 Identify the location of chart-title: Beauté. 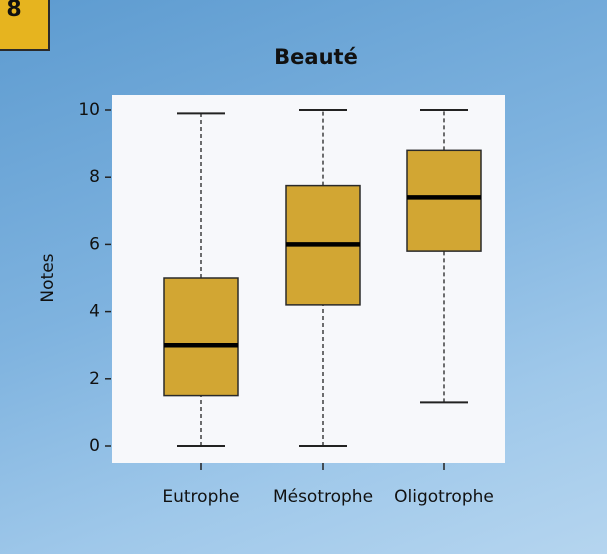
(316, 57).